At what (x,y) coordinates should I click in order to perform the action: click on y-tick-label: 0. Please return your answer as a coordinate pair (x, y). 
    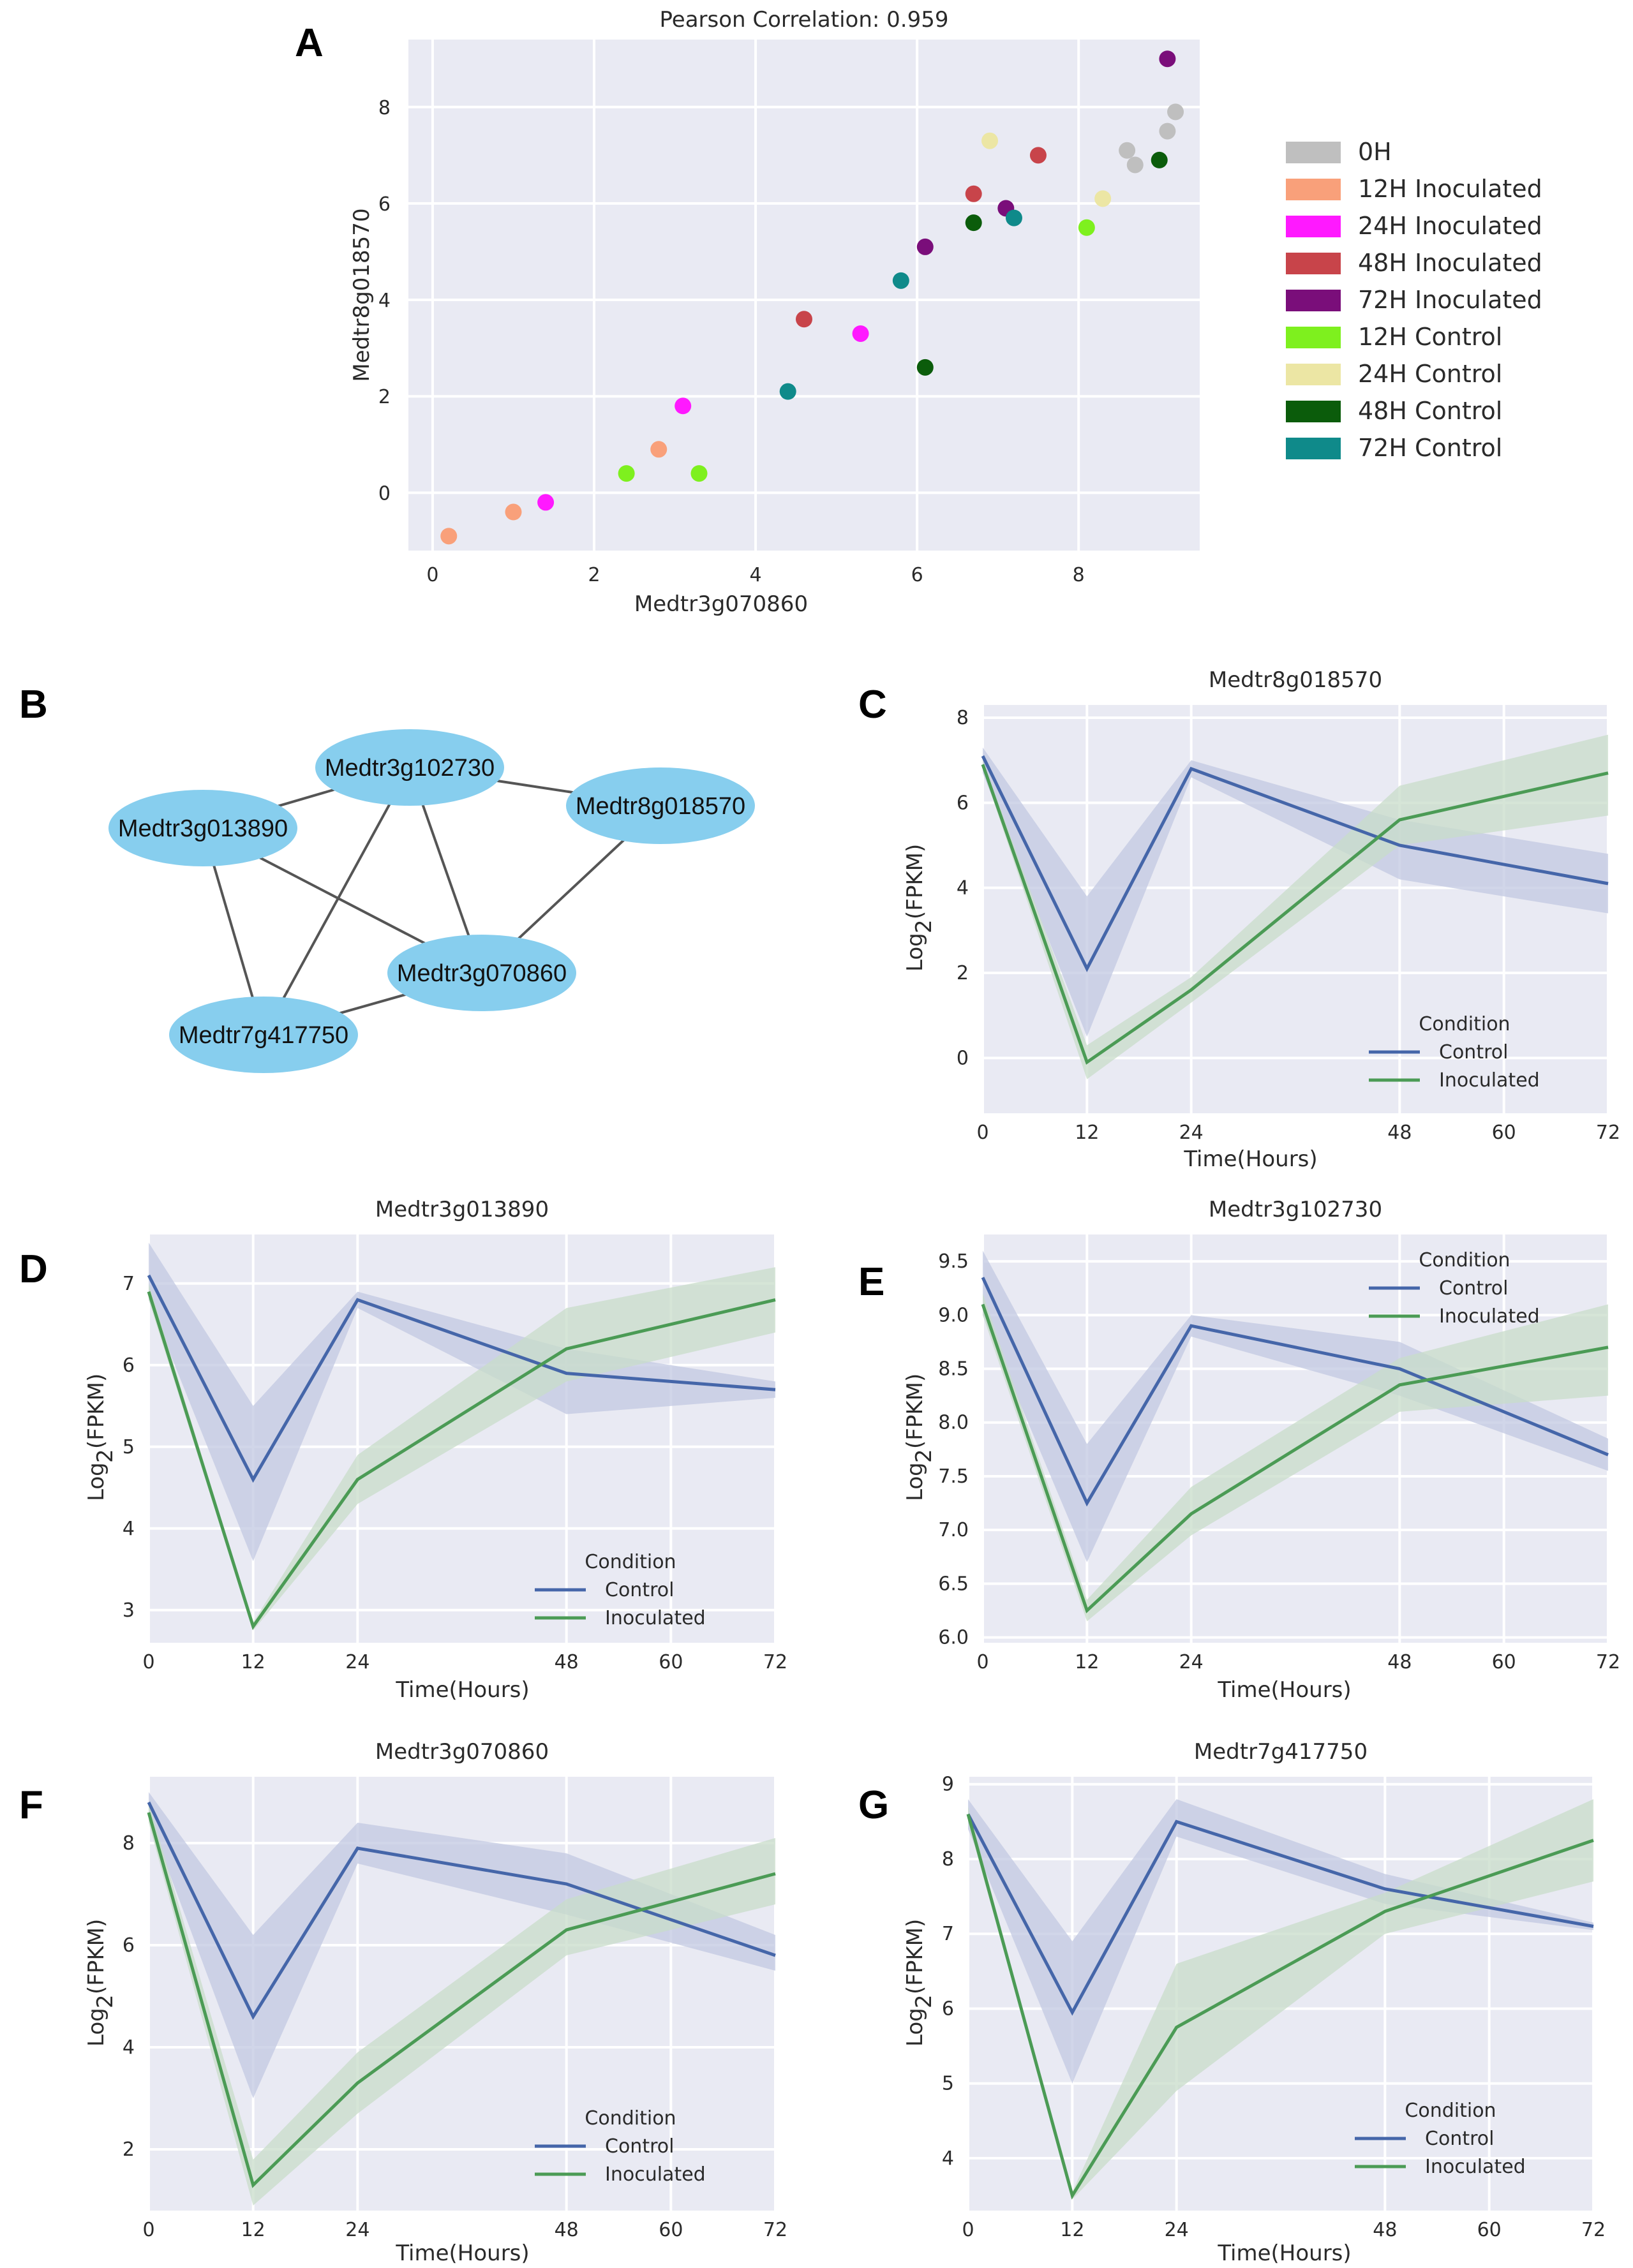
    Looking at the image, I should click on (963, 1058).